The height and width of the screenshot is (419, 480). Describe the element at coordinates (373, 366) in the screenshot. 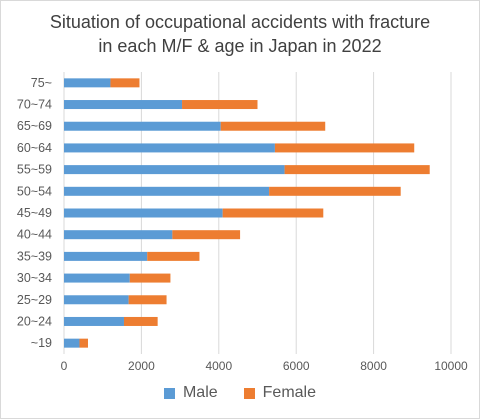

I see `x-tick-label: 8000` at that location.